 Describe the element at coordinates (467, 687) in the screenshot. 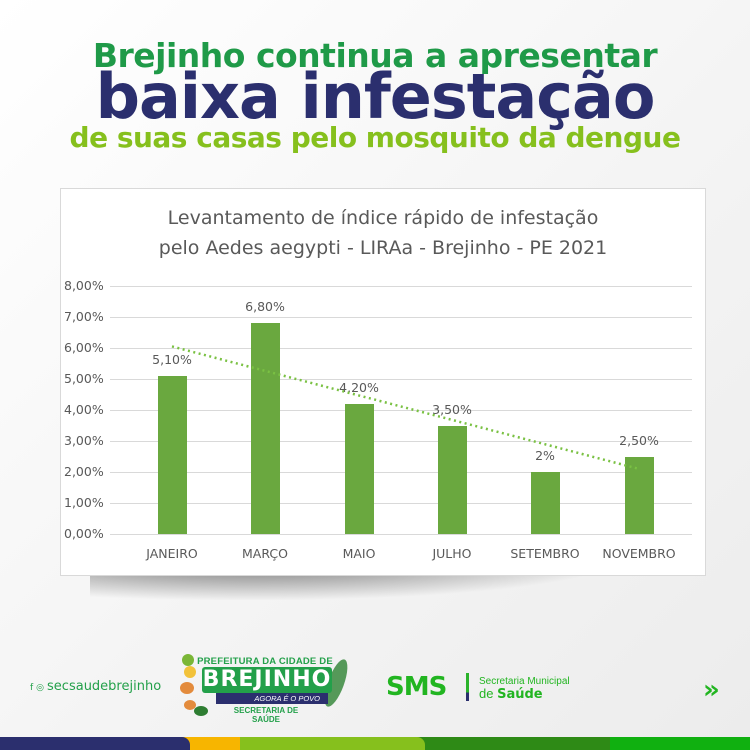

I see `sms-divider` at that location.